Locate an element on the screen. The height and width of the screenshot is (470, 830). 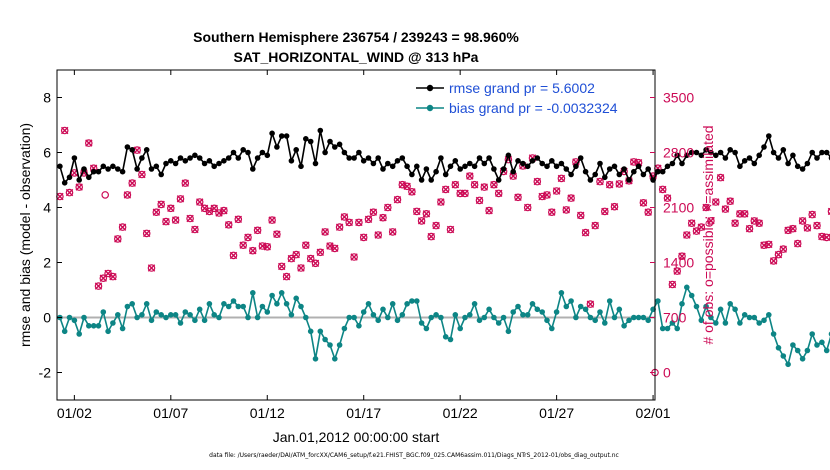
y-tick-label-right: 700 is located at coordinates (675, 318).